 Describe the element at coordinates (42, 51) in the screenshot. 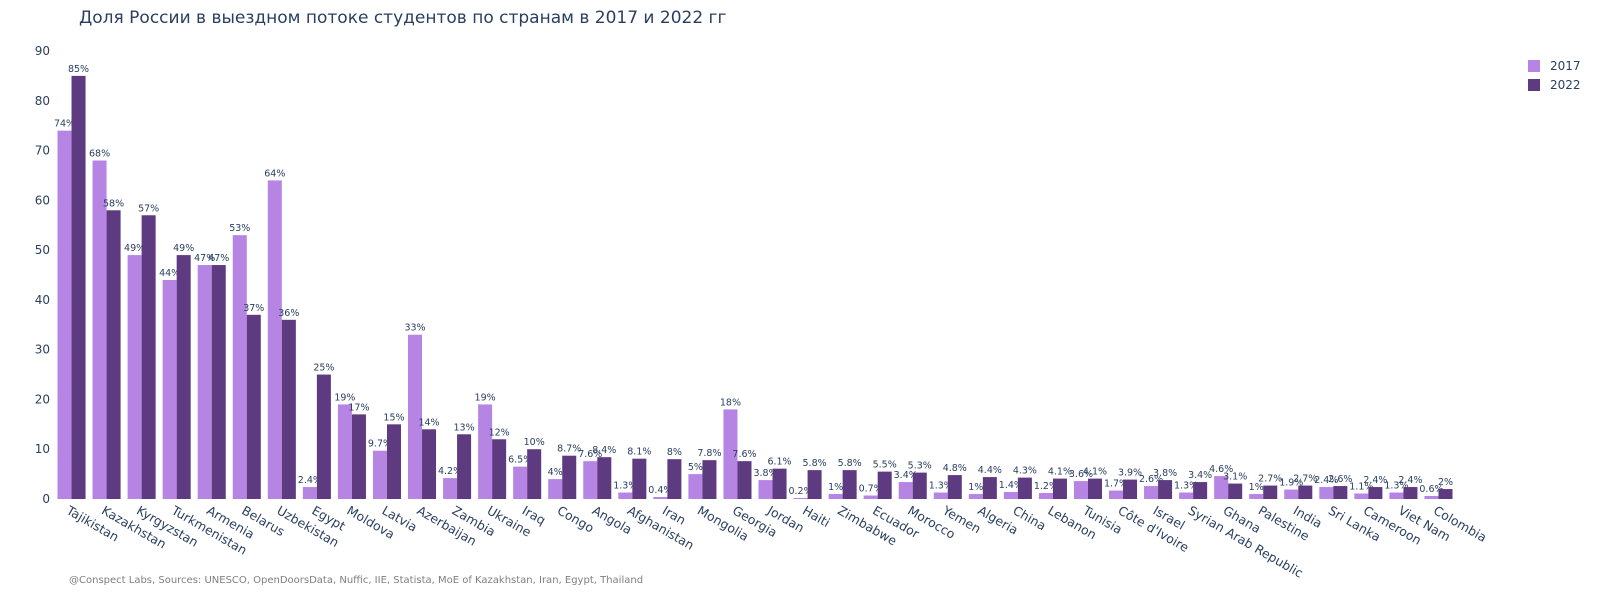

I see `y-tick-label-90: 90` at that location.